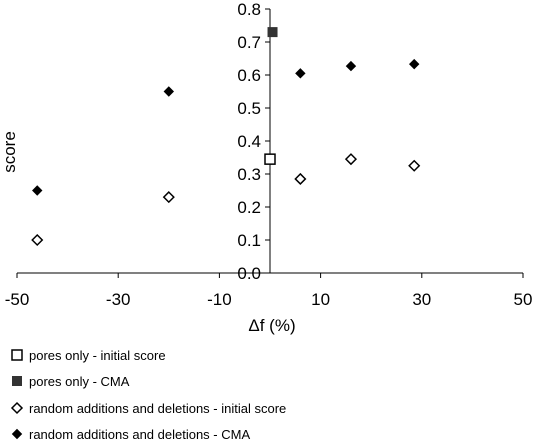 Image resolution: width=538 pixels, height=444 pixels. I want to click on x-tick-label: -30, so click(118, 299).